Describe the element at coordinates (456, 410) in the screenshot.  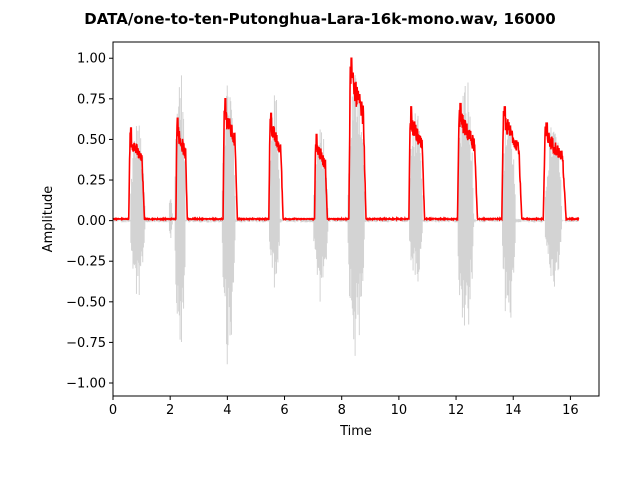
I see `x-tick-label: 12` at that location.